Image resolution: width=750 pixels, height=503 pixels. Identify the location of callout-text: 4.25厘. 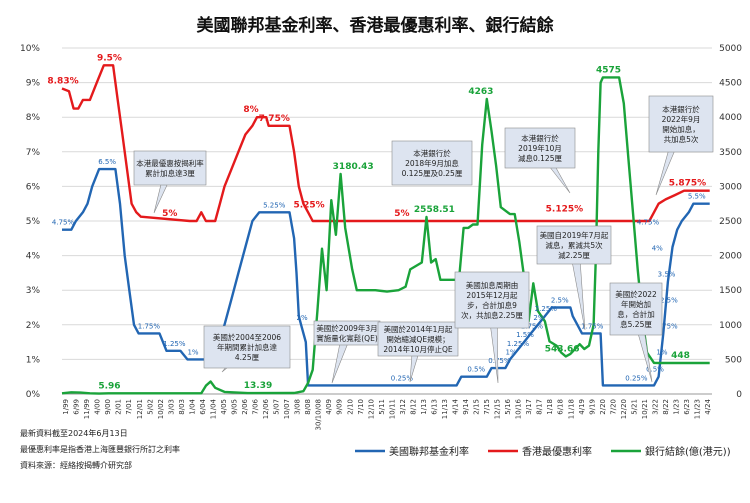
(247, 357).